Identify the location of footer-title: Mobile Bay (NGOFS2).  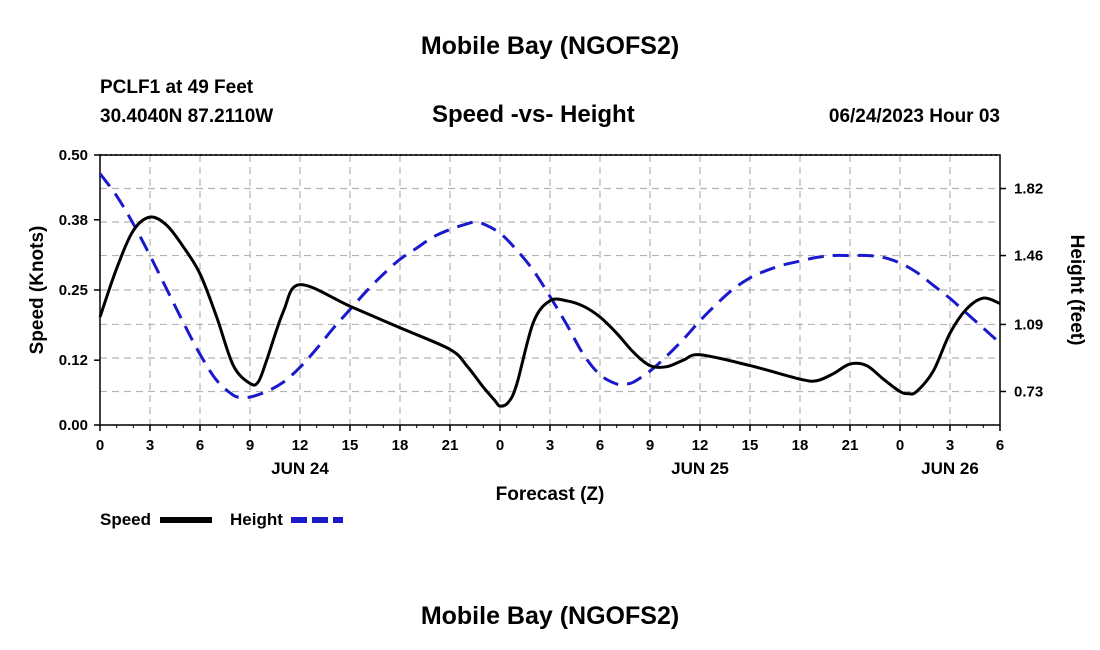
(550, 616).